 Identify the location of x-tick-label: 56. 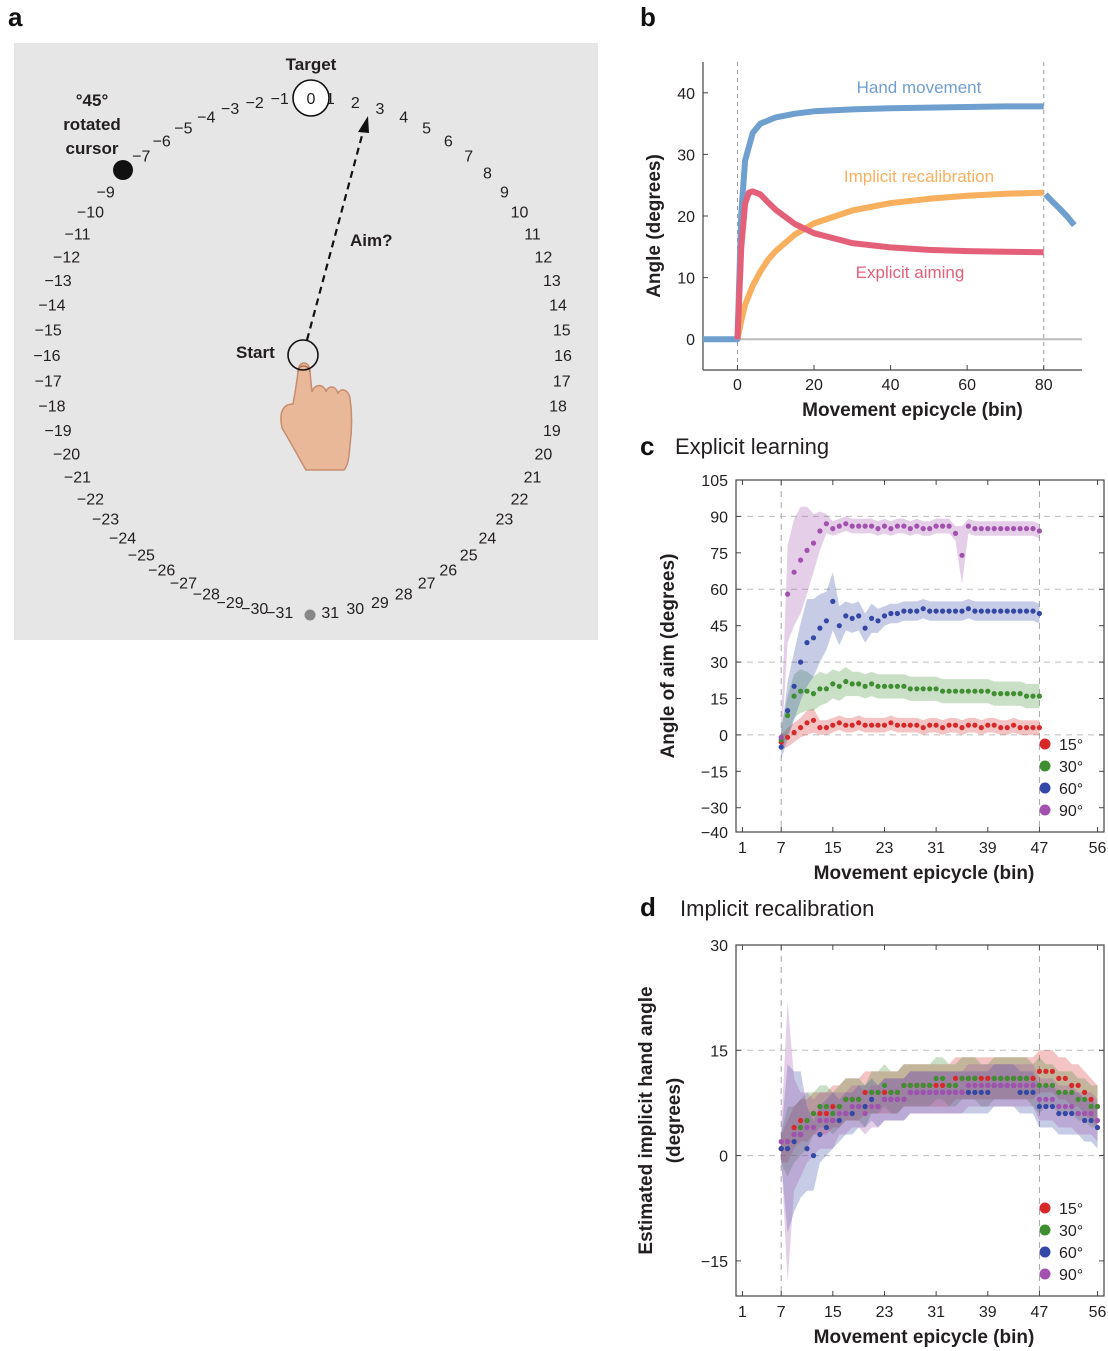
(1098, 848).